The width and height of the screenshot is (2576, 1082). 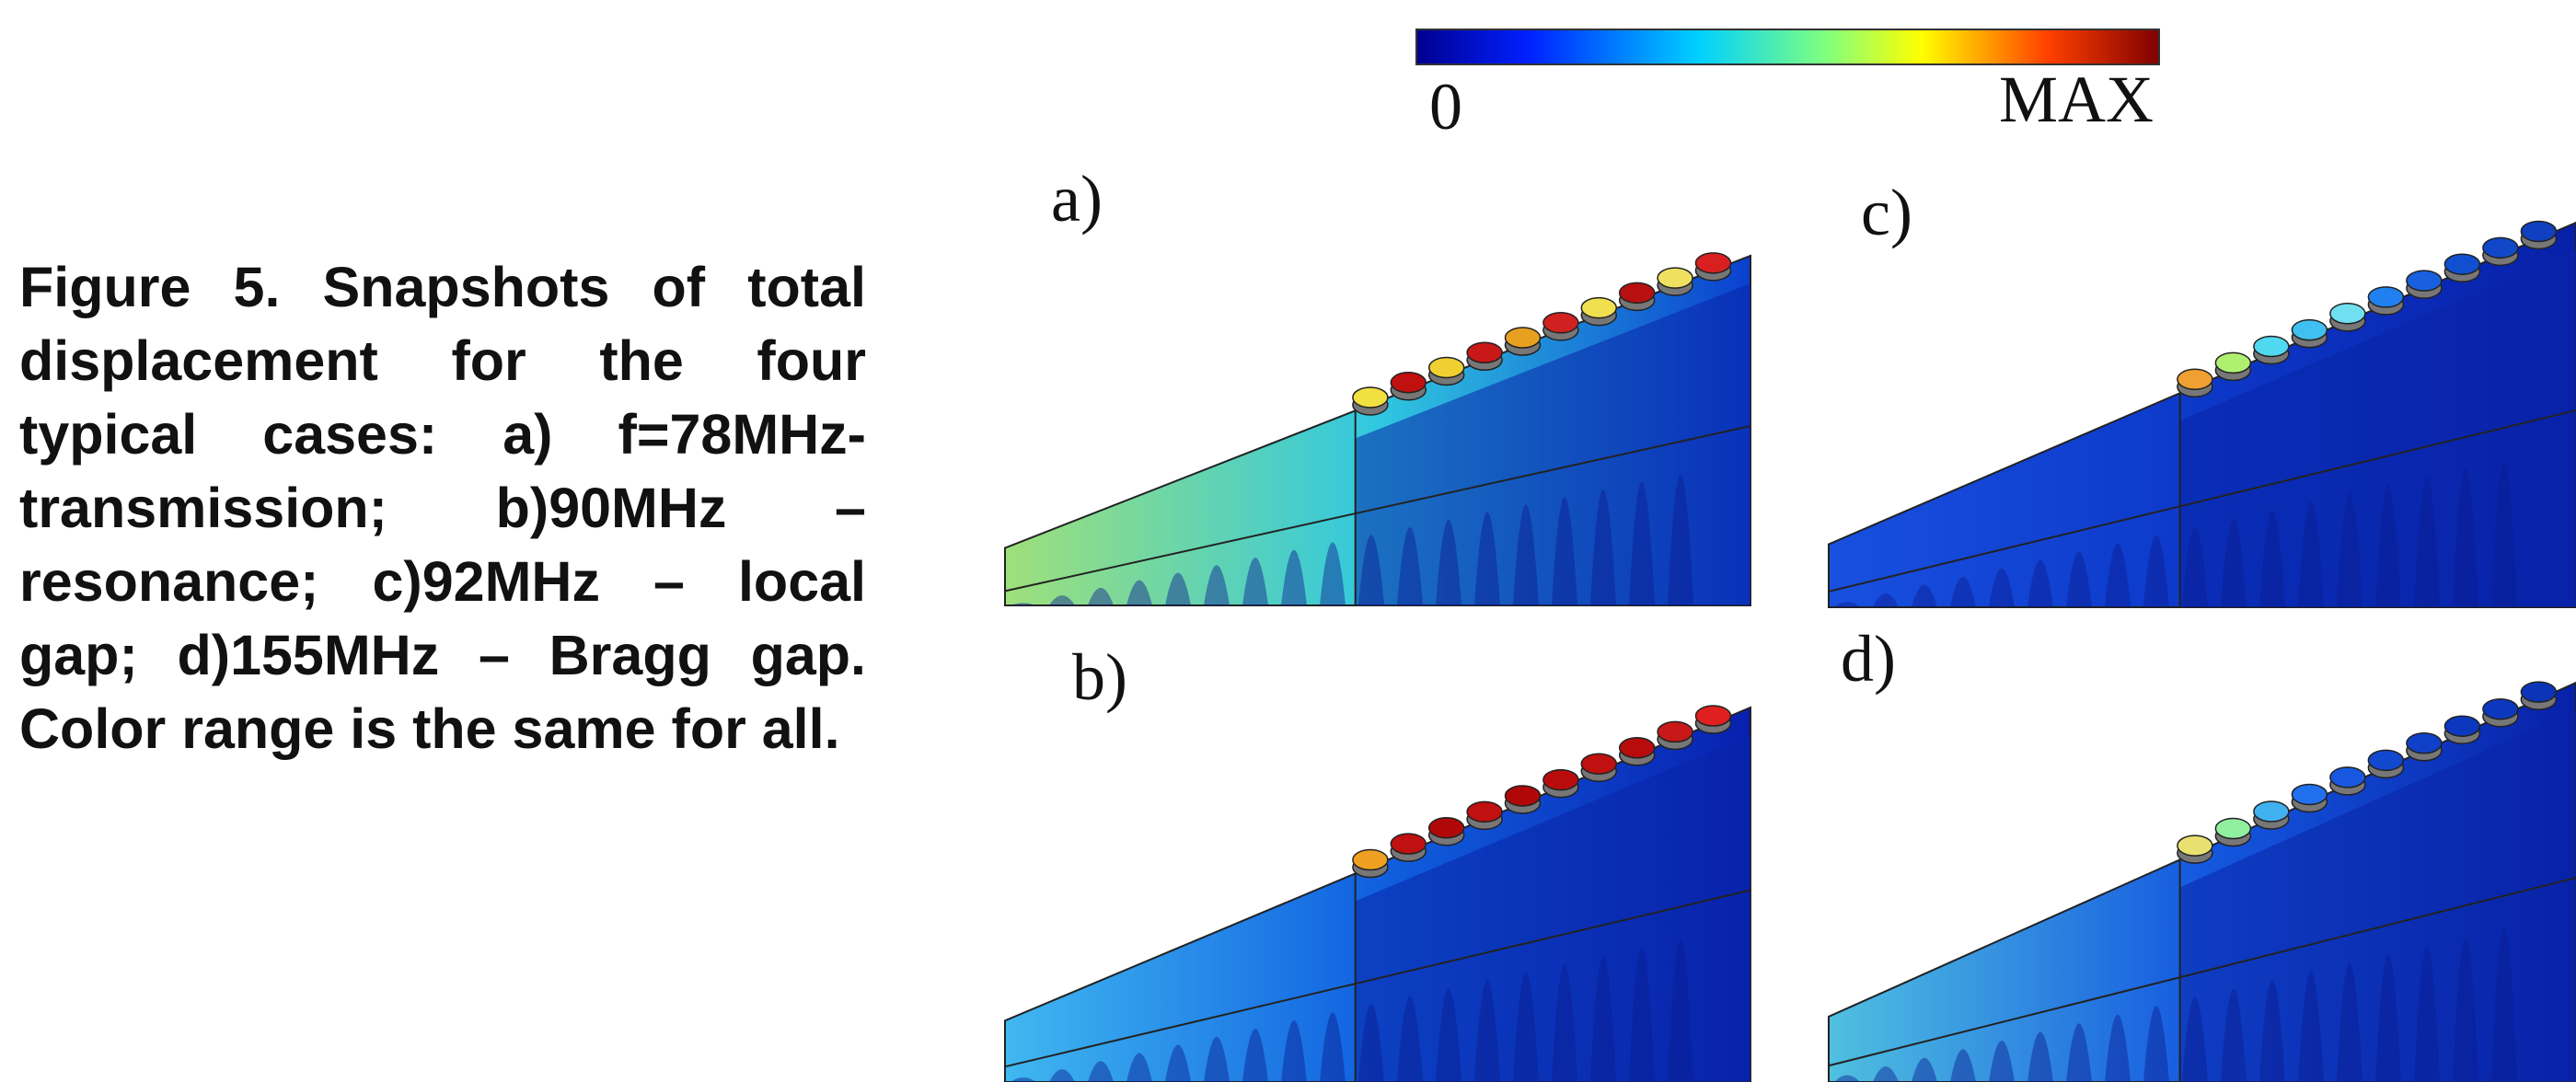 I want to click on panel-label: d), so click(x=1868, y=659).